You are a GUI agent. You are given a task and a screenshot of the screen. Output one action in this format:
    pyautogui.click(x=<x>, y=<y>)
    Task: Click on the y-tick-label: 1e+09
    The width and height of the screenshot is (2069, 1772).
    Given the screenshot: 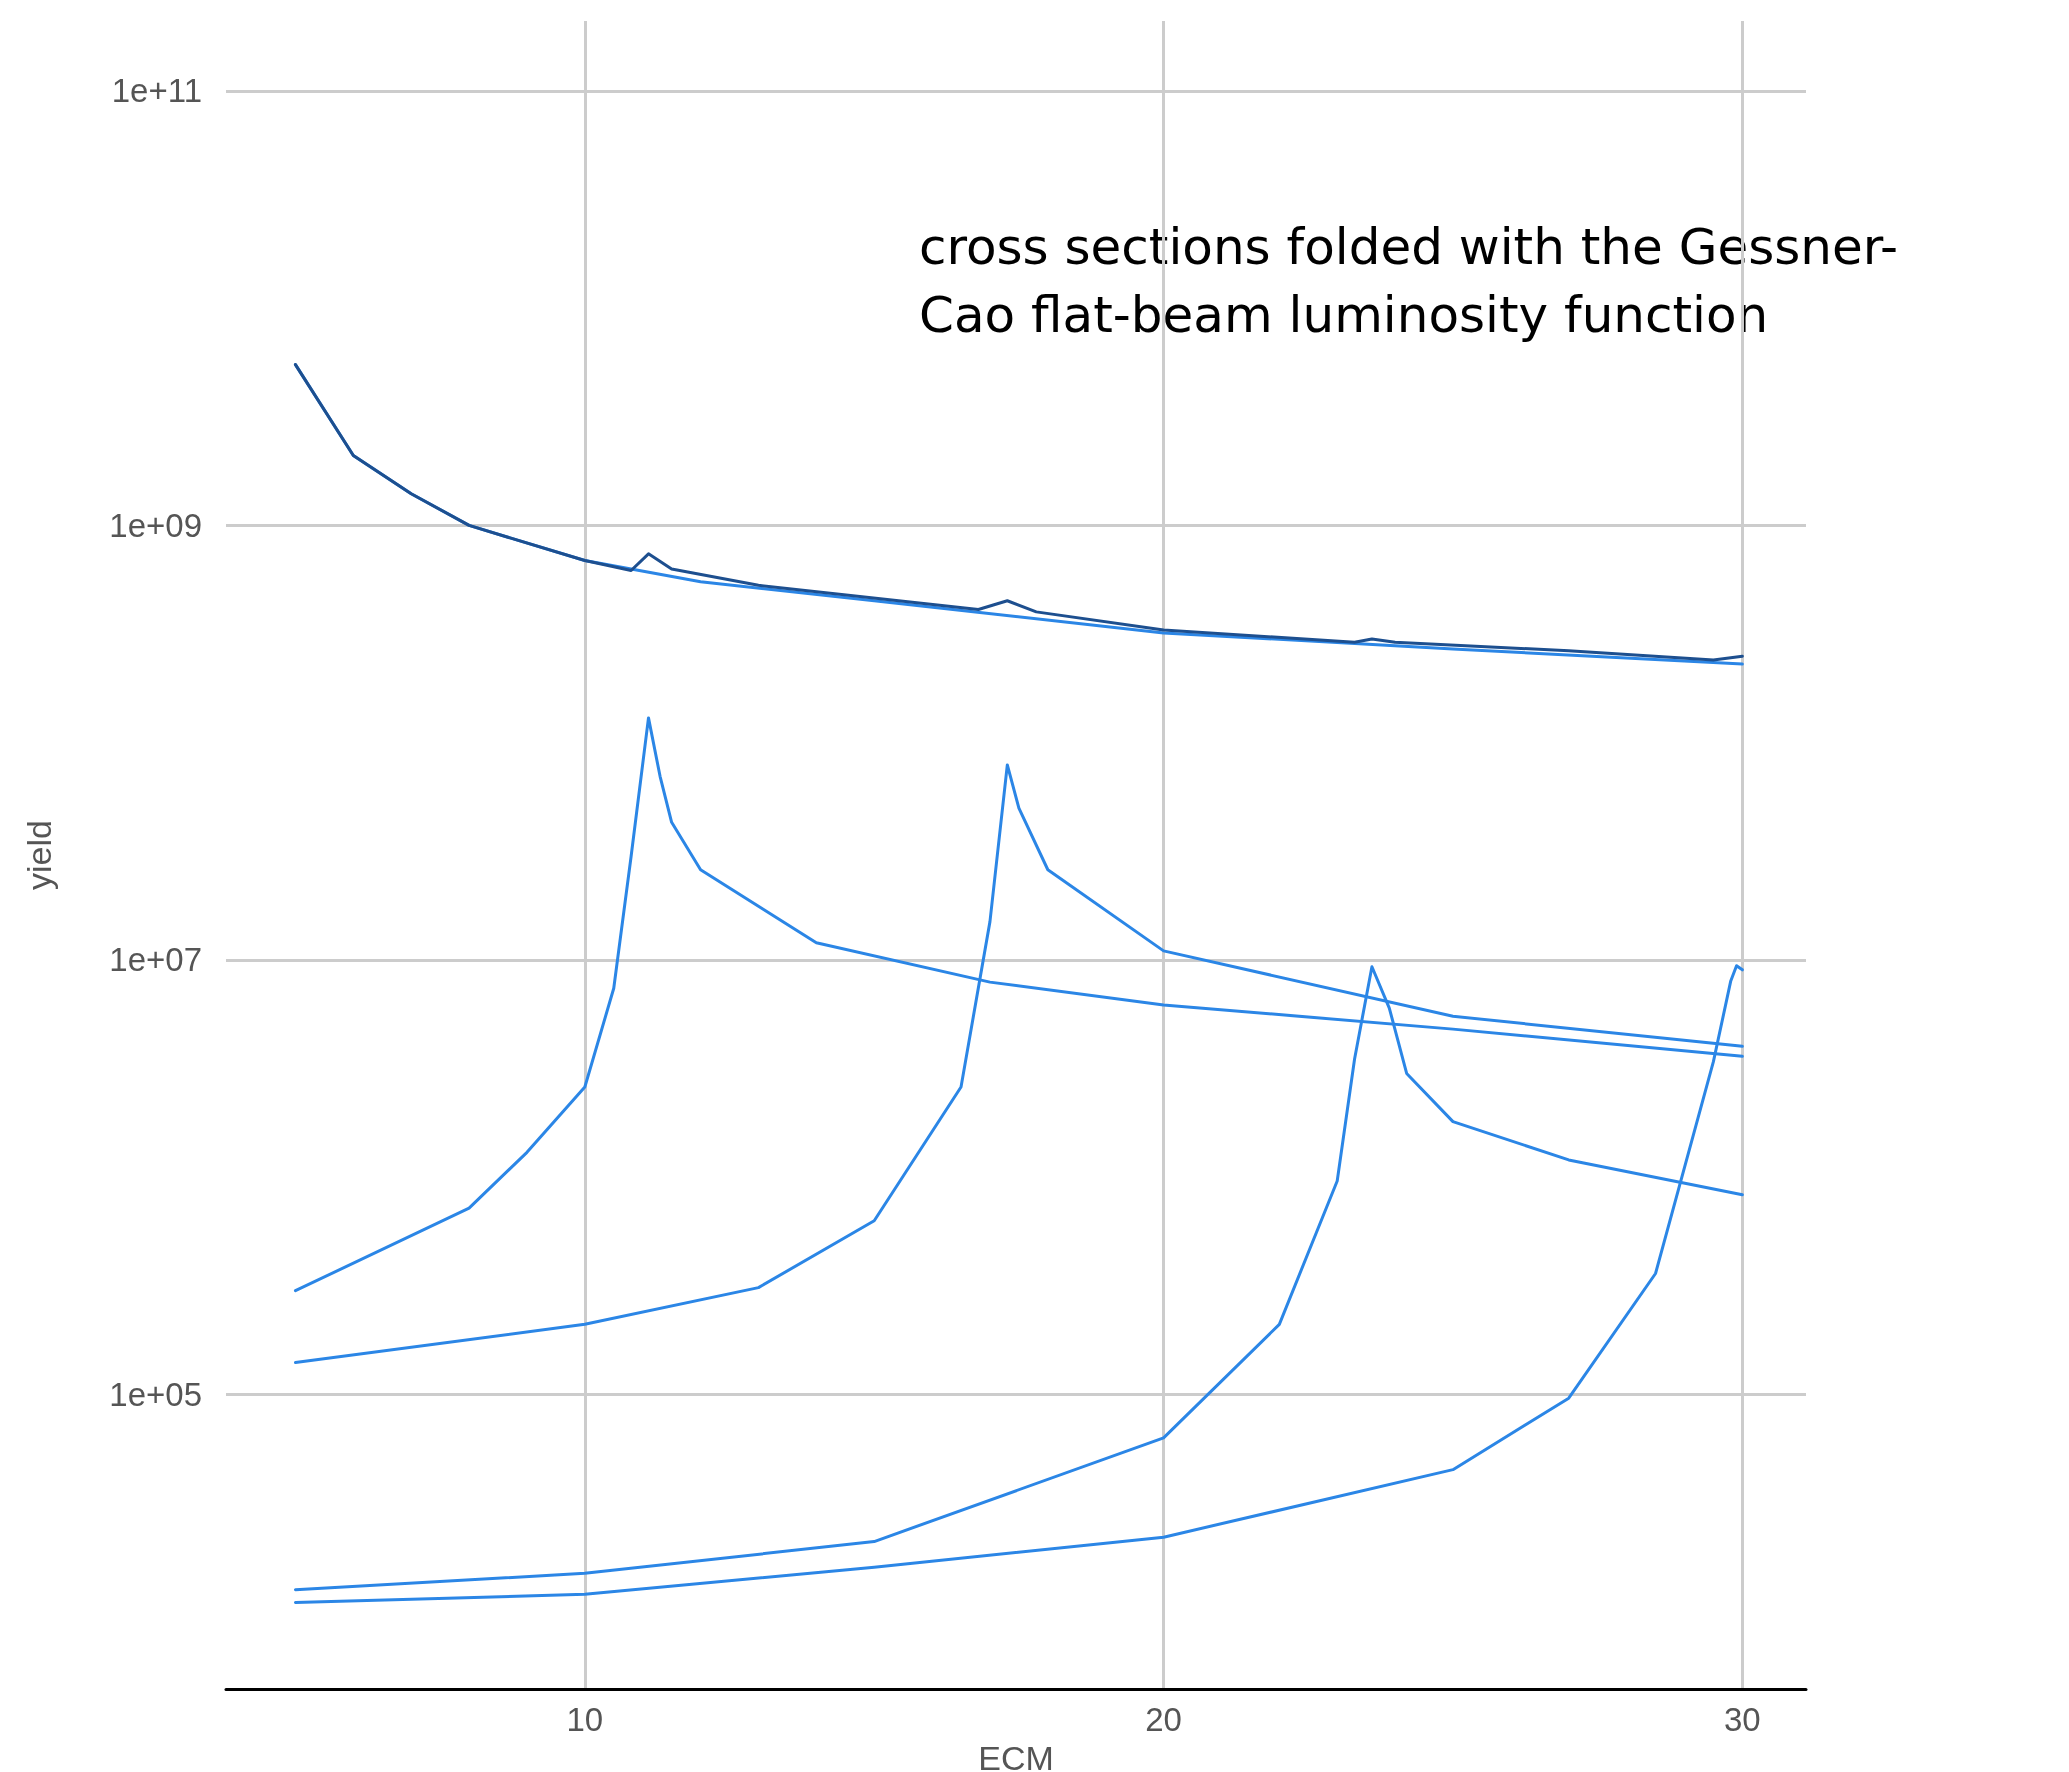 What is the action you would take?
    pyautogui.click(x=155, y=525)
    